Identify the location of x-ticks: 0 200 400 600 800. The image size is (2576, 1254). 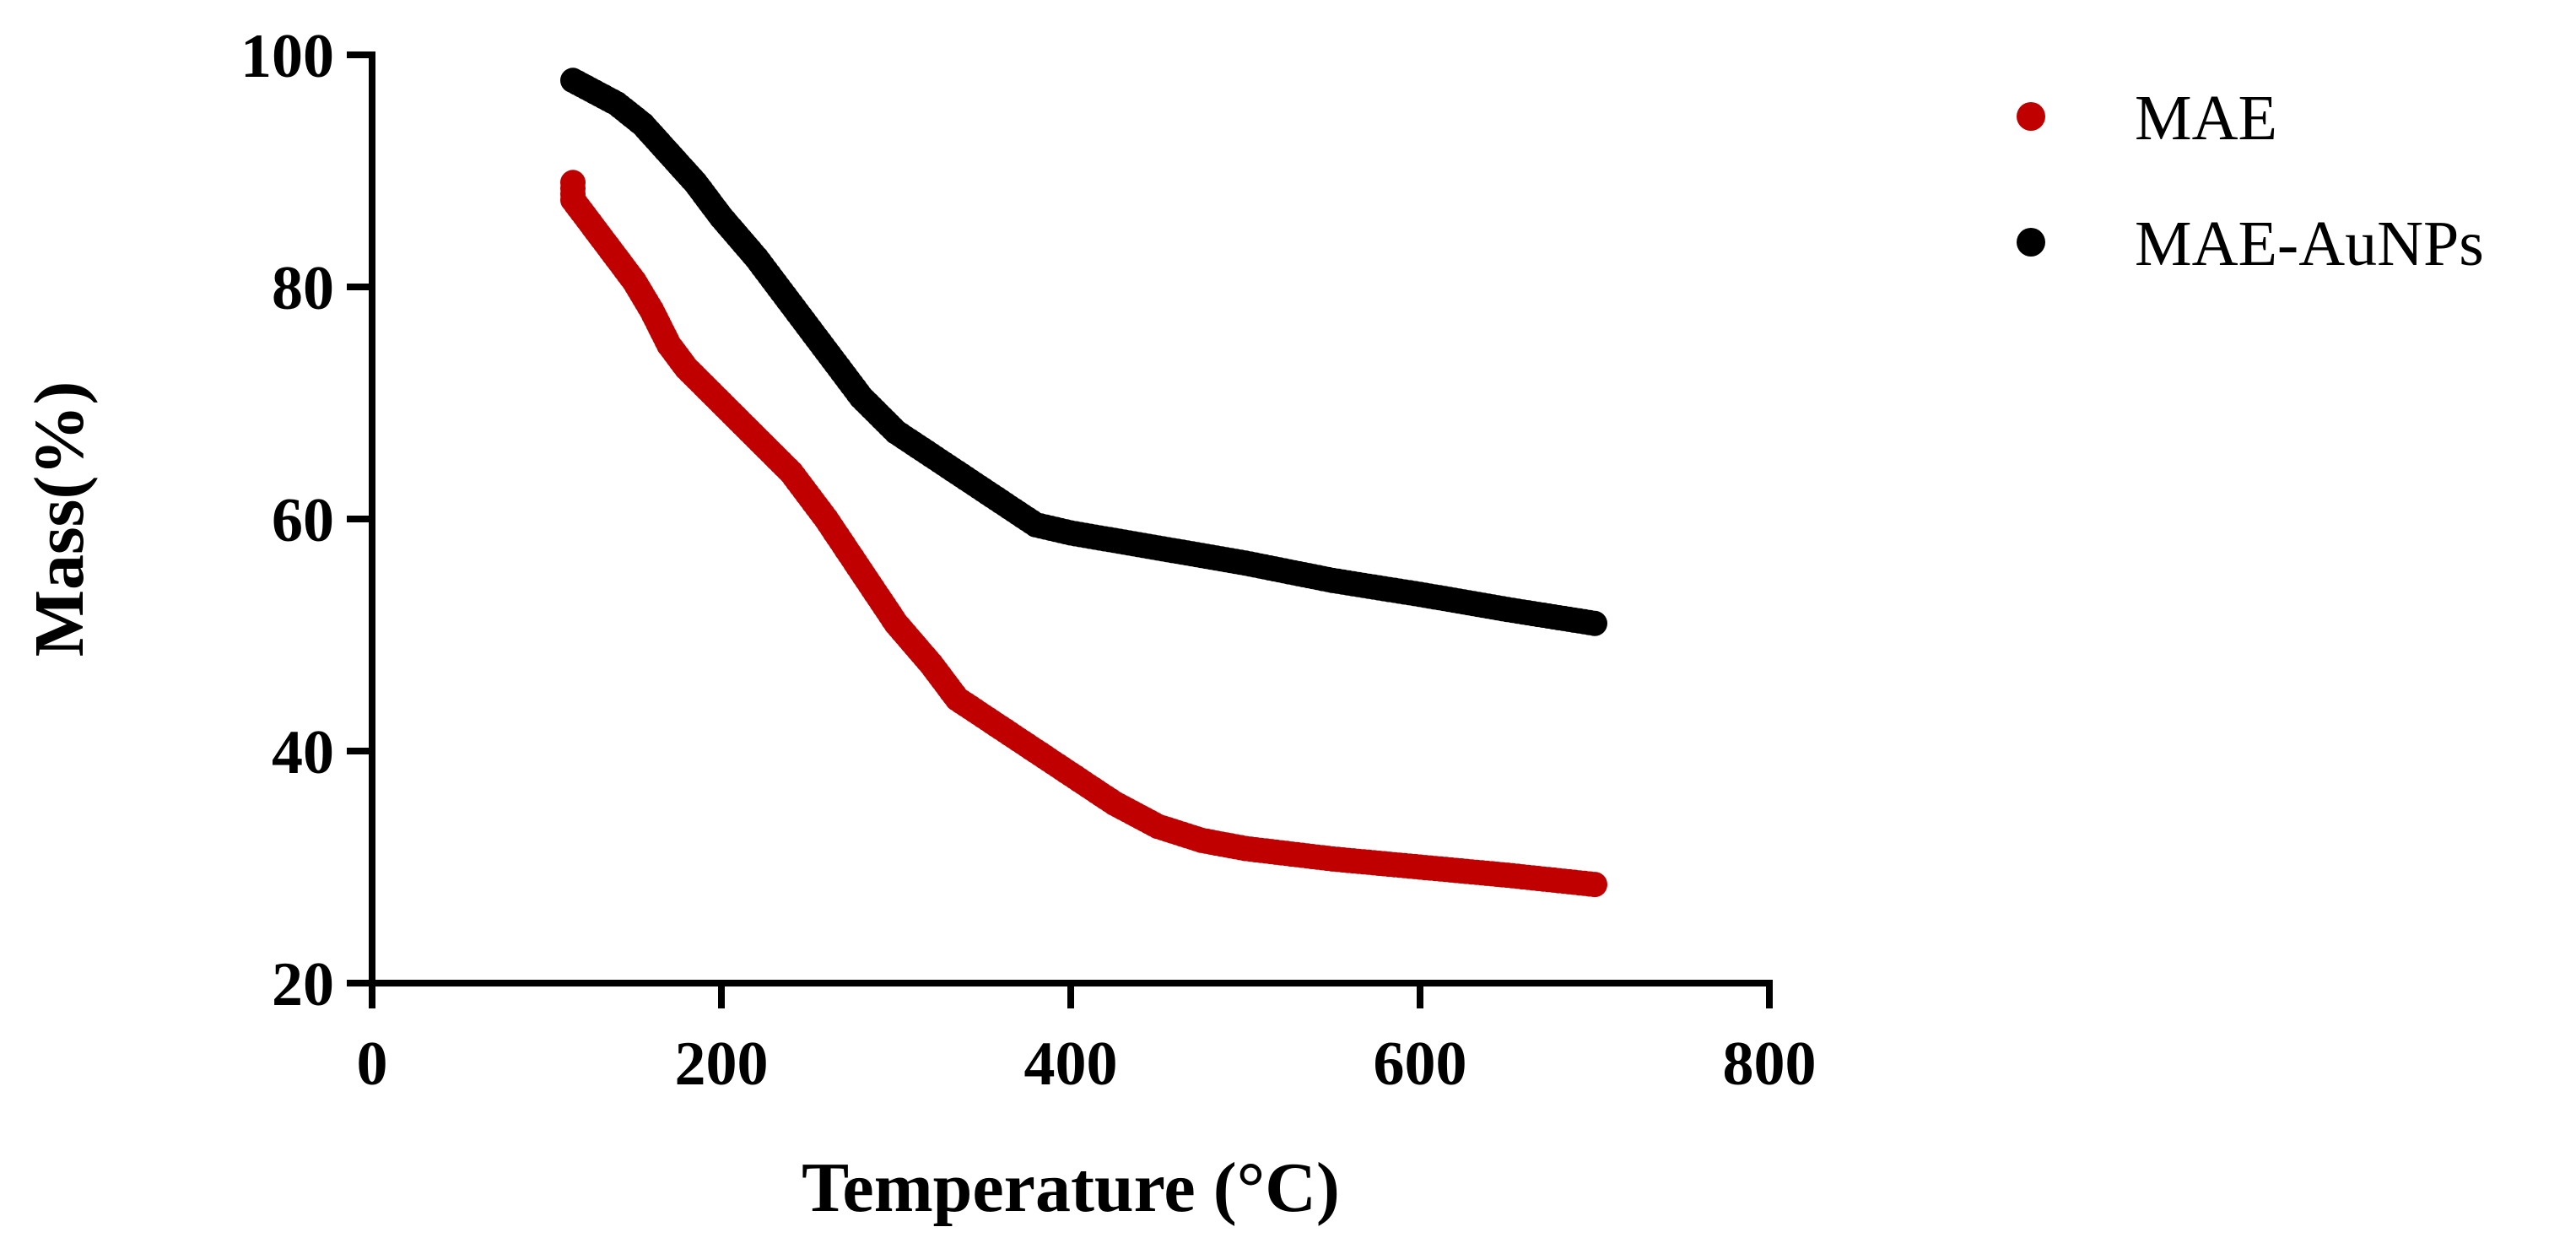
(1087, 1041).